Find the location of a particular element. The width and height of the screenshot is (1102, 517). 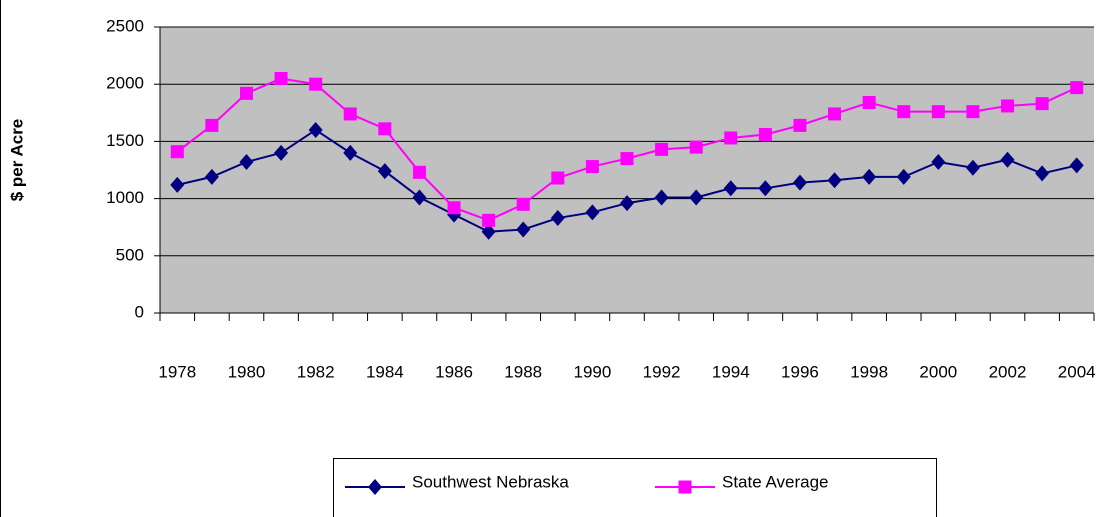

x-tick-label: 1984 is located at coordinates (385, 371).